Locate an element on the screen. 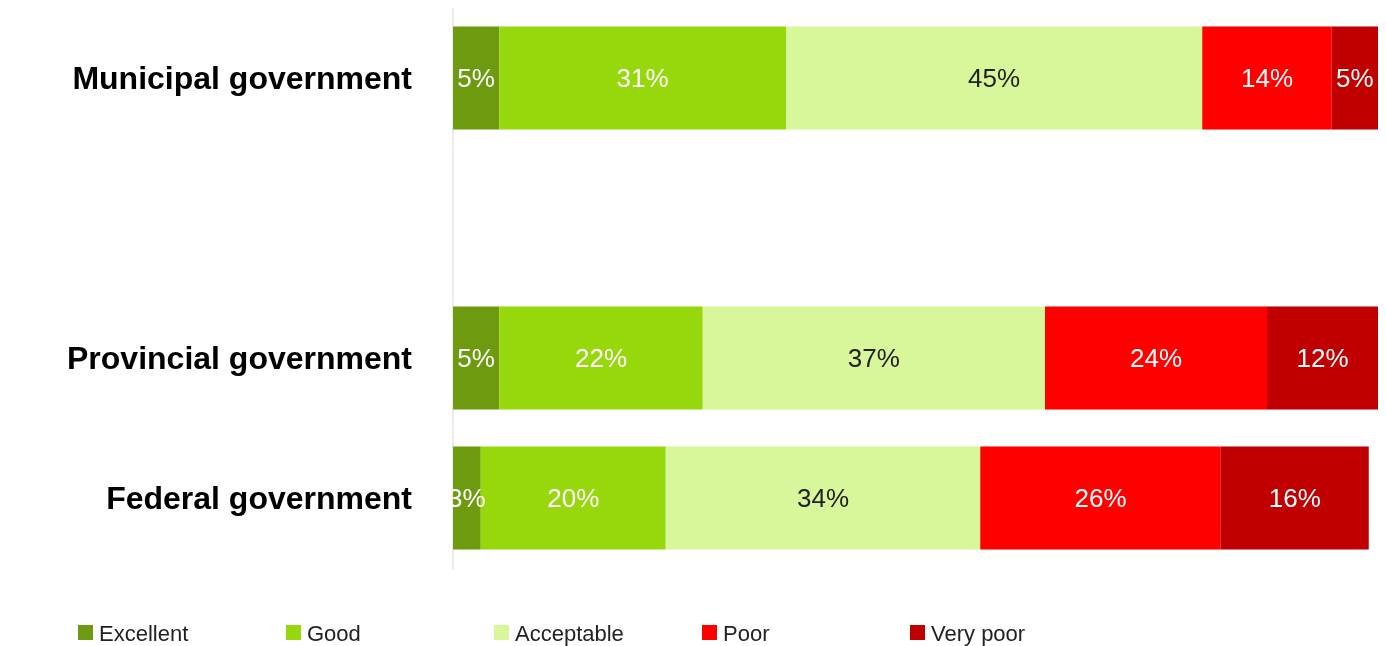 This screenshot has width=1386, height=646. data-label: 31% is located at coordinates (642, 78).